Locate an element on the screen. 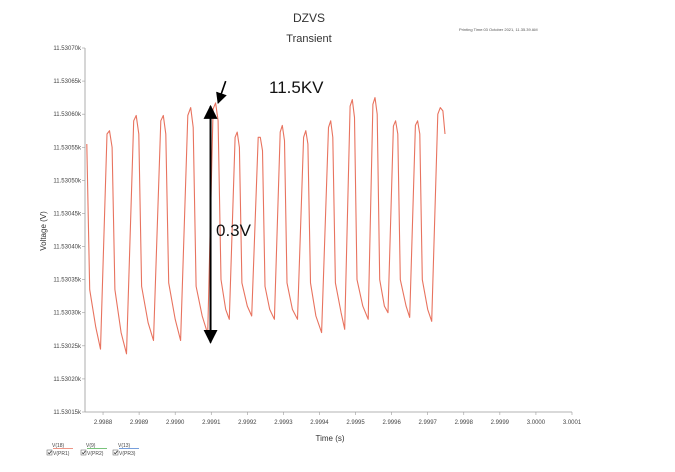 The height and width of the screenshot is (472, 675). x-tick-label: 2.9993 is located at coordinates (283, 423).